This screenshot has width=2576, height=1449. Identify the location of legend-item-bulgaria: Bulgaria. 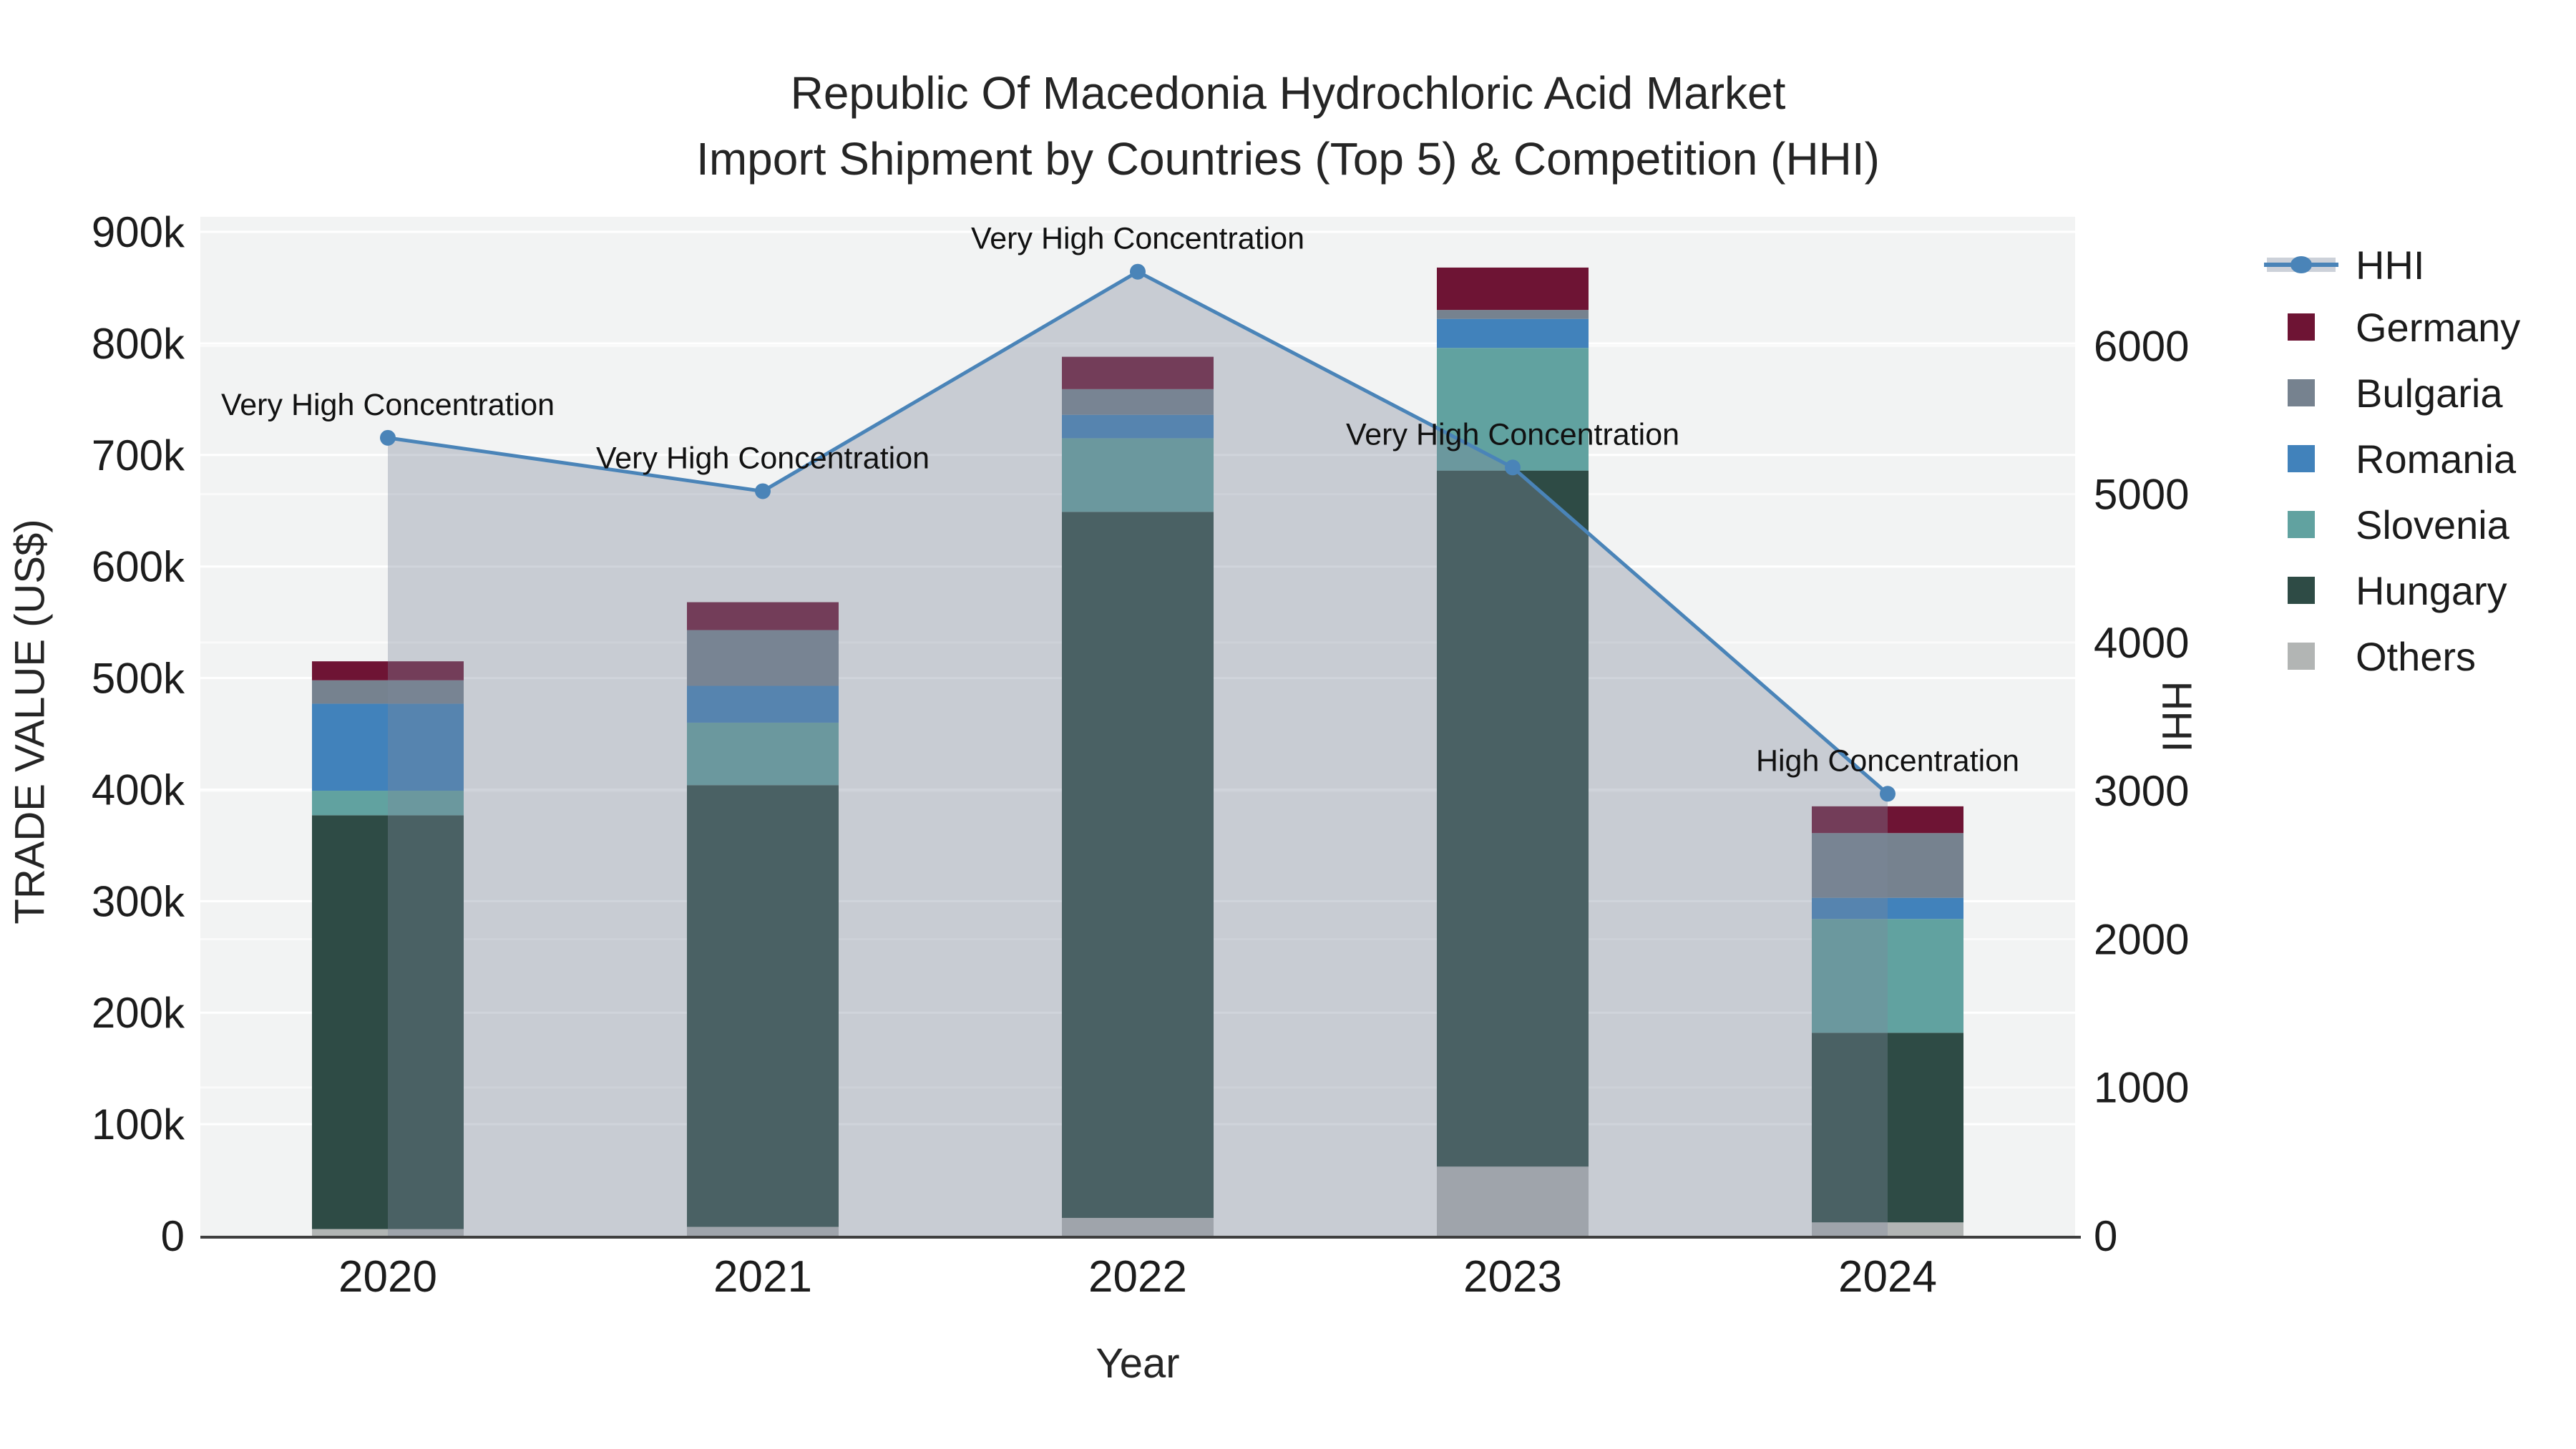
(2395, 393).